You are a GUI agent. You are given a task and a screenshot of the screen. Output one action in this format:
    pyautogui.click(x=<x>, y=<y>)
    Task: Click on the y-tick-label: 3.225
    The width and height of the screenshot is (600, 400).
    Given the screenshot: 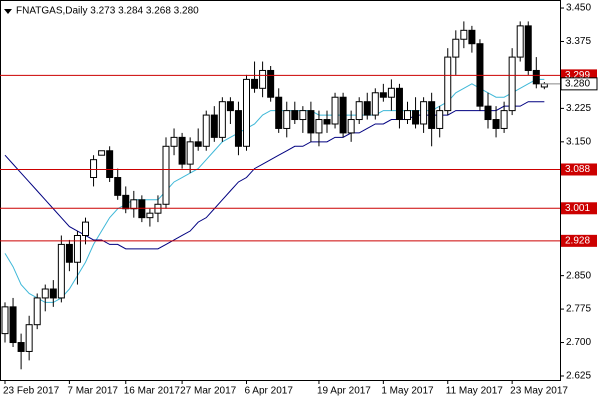 What is the action you would take?
    pyautogui.click(x=578, y=108)
    